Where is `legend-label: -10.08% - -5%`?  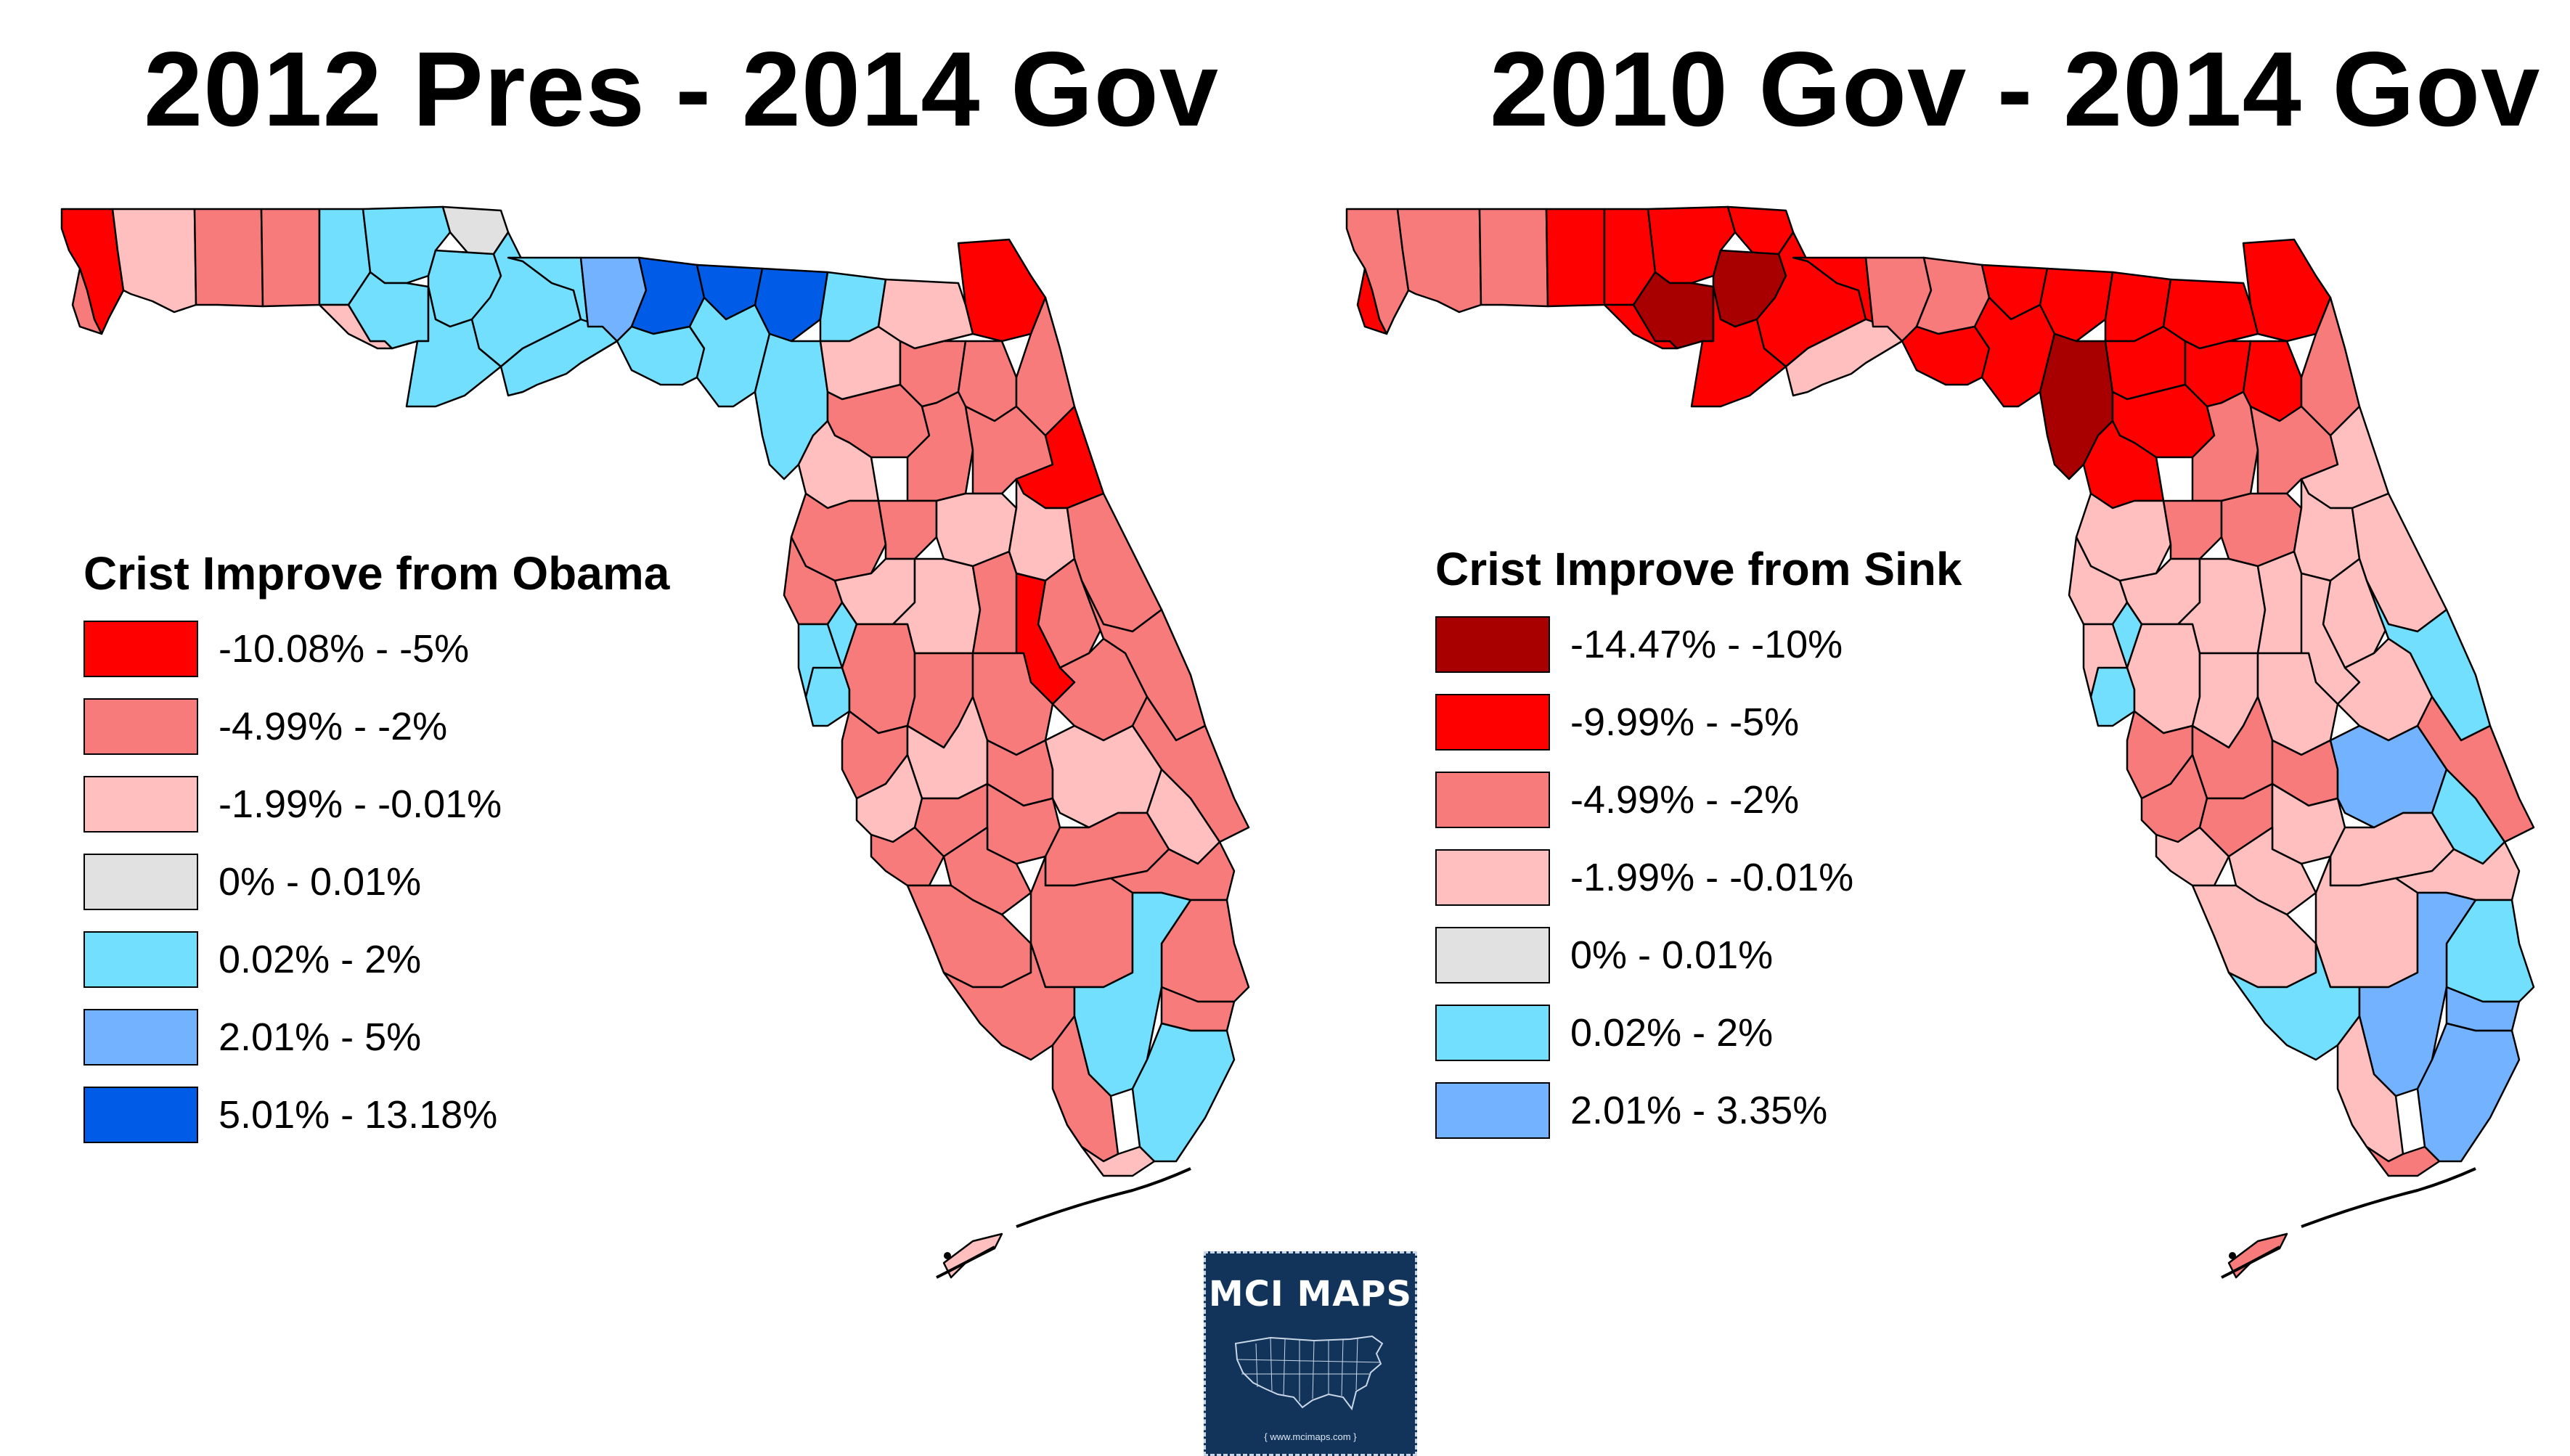 legend-label: -10.08% - -5% is located at coordinates (345, 649).